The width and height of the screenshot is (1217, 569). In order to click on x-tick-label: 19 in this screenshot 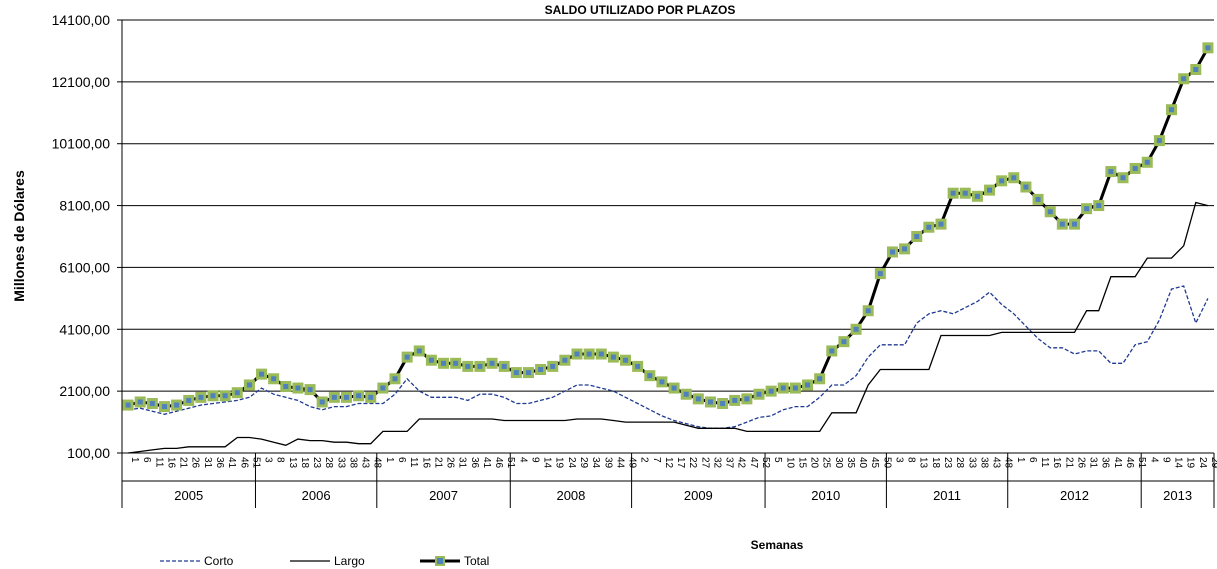, I will do `click(1190, 463)`.